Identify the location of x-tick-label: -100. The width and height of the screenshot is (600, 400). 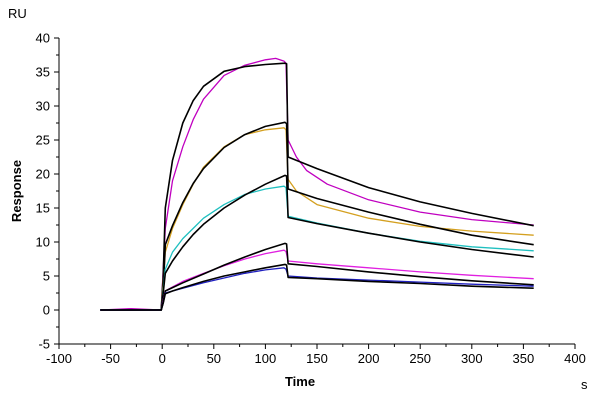
(59, 358).